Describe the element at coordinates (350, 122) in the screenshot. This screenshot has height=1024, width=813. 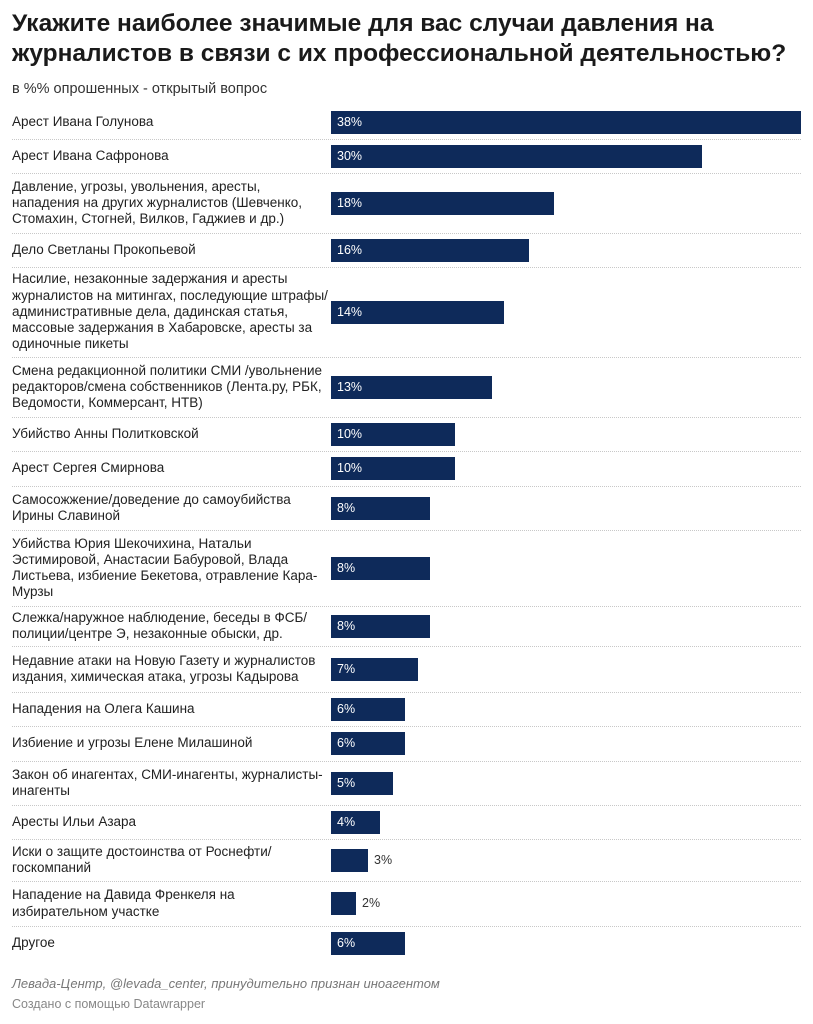
I see `bar-value-label: 38%` at that location.